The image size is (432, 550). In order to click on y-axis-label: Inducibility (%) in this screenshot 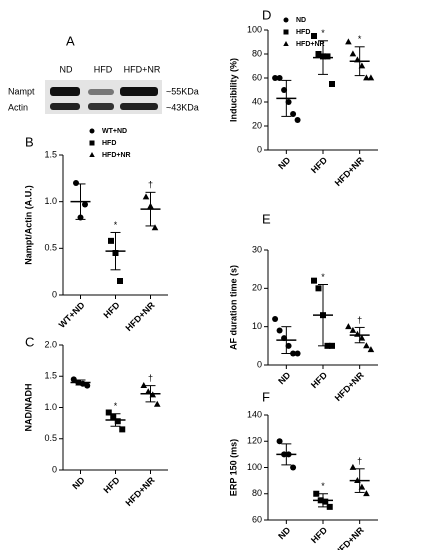, I will do `click(233, 90)`.